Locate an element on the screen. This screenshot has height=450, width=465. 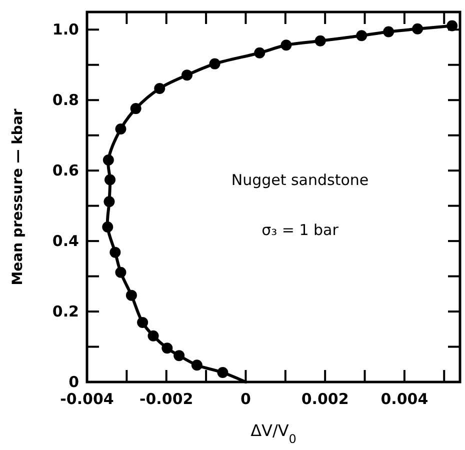
x-tick-label: 0.002 is located at coordinates (325, 399).